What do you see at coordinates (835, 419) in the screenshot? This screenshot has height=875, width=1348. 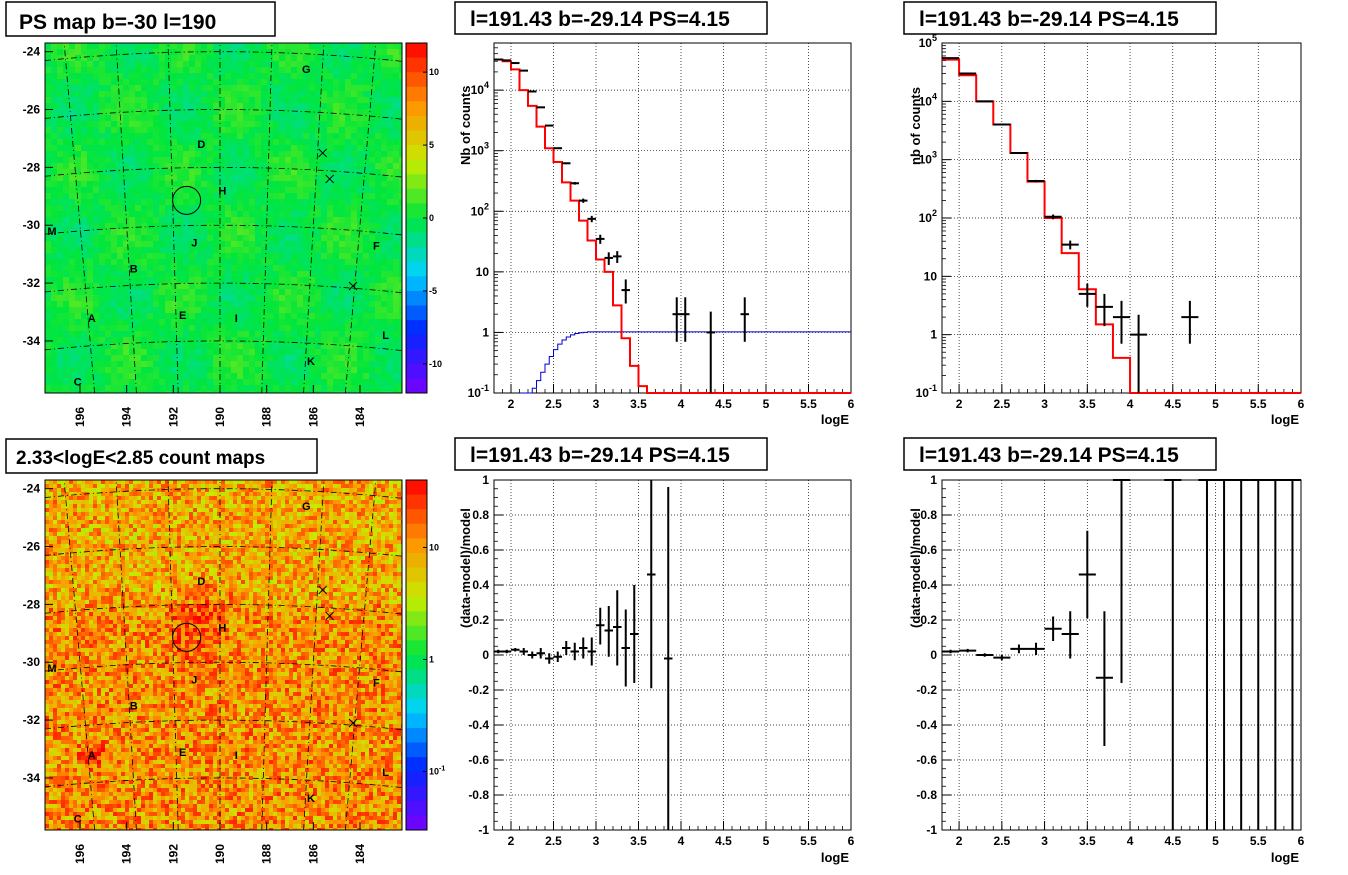 I see `x-axis-label: logE` at bounding box center [835, 419].